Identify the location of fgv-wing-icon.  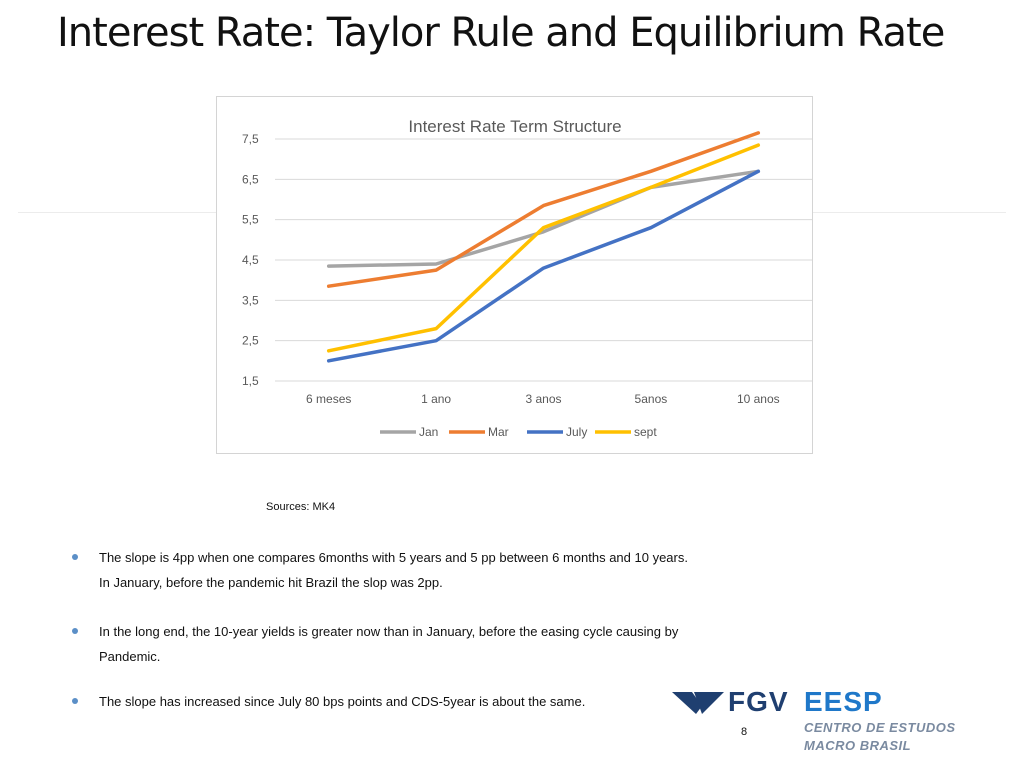
(698, 703).